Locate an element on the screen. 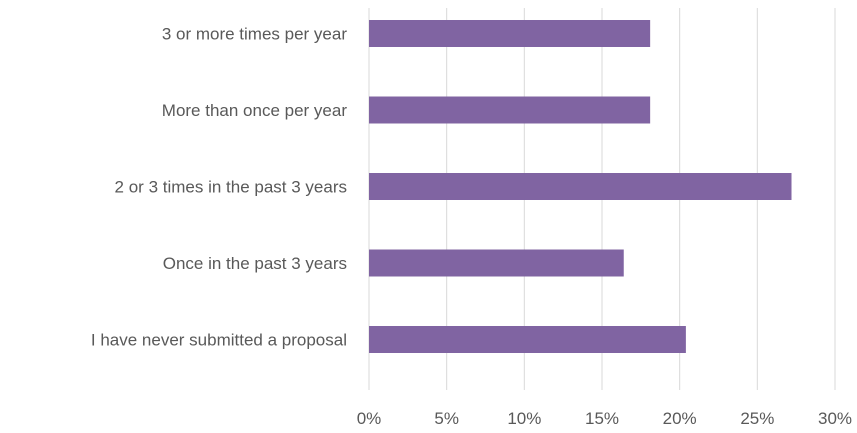 The height and width of the screenshot is (433, 857). x-tick-label: 15% is located at coordinates (602, 418).